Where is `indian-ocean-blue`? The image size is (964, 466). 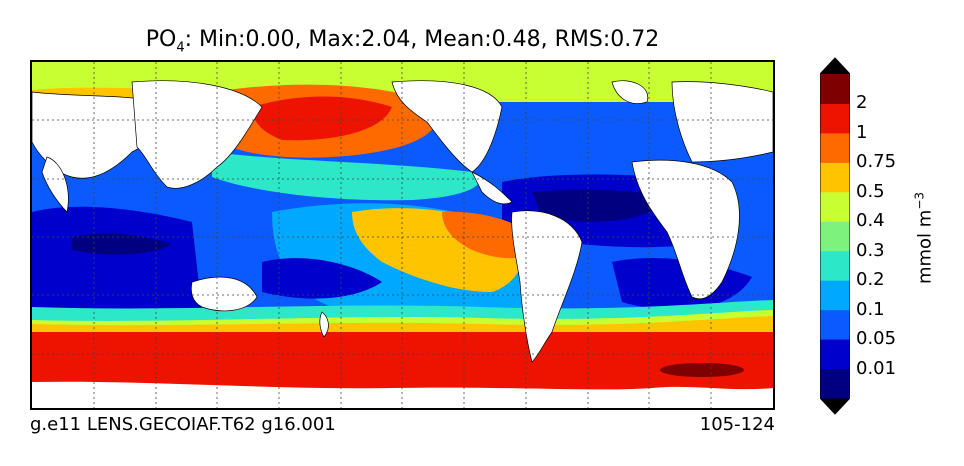 indian-ocean-blue is located at coordinates (117, 259).